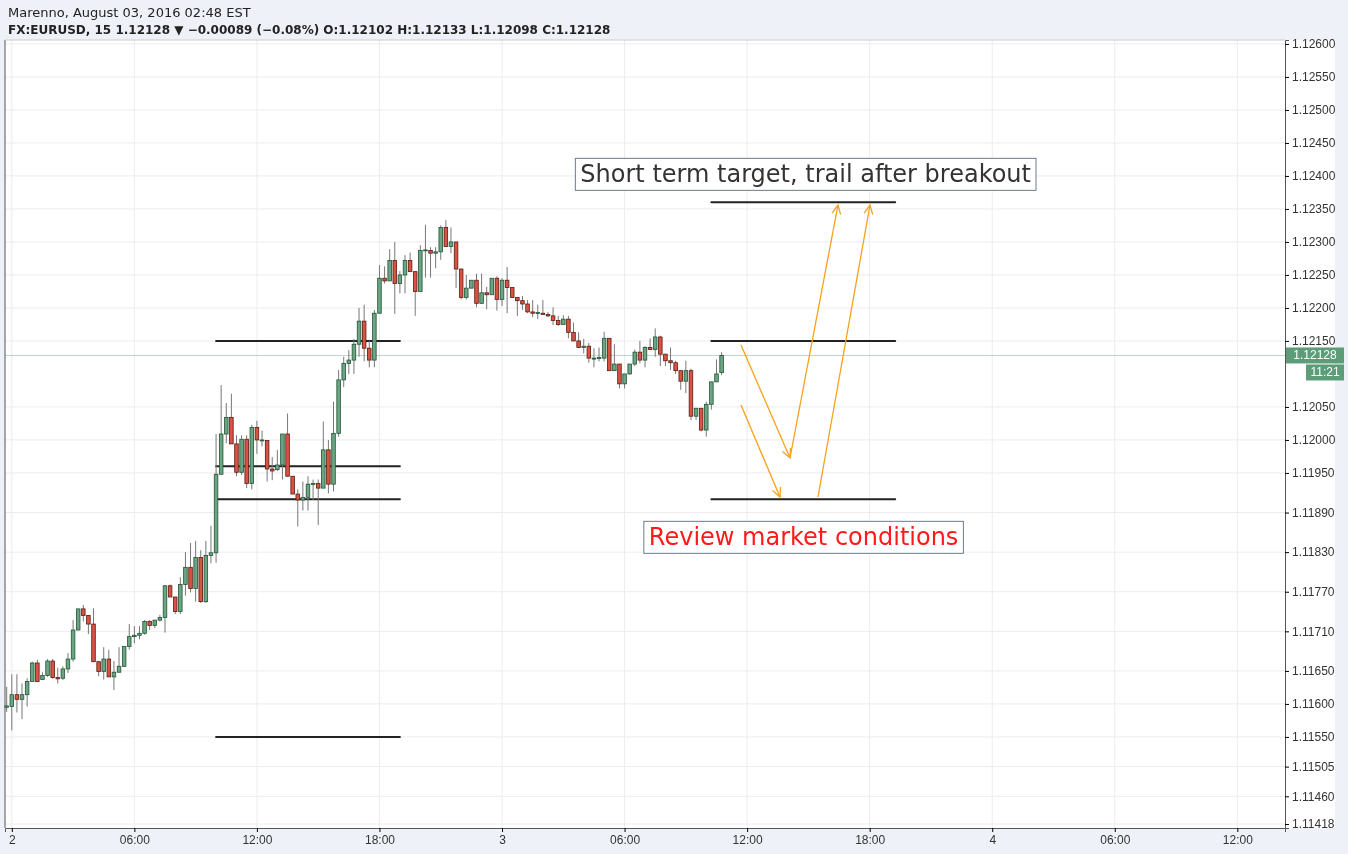 Image resolution: width=1348 pixels, height=854 pixels. Describe the element at coordinates (1314, 407) in the screenshot. I see `y-tick-label: 1.12050` at that location.